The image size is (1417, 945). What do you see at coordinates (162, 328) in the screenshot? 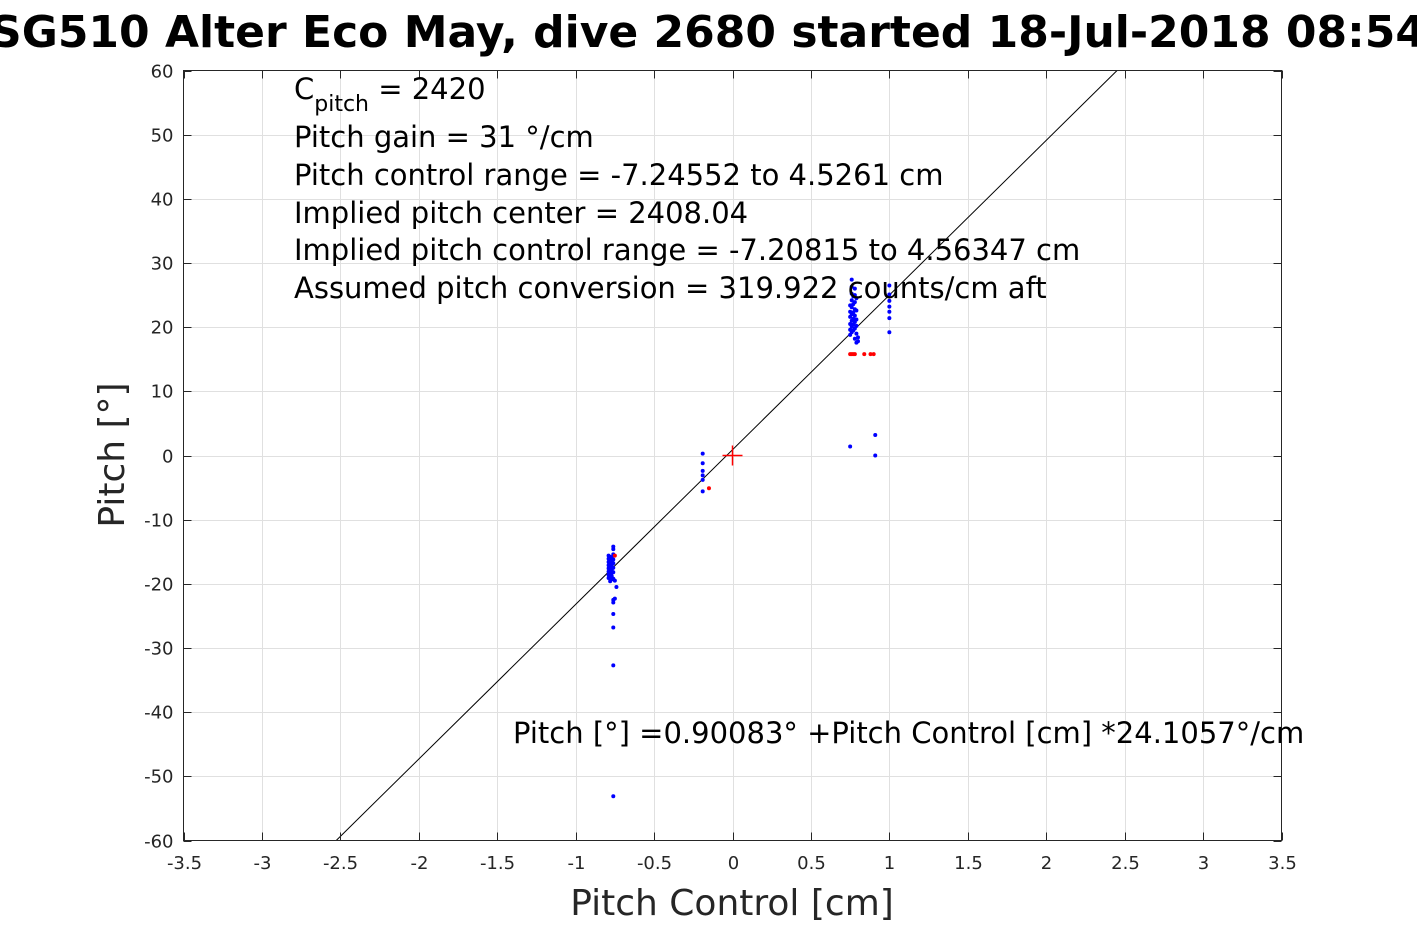
I see `y-tick-label: 20` at bounding box center [162, 328].